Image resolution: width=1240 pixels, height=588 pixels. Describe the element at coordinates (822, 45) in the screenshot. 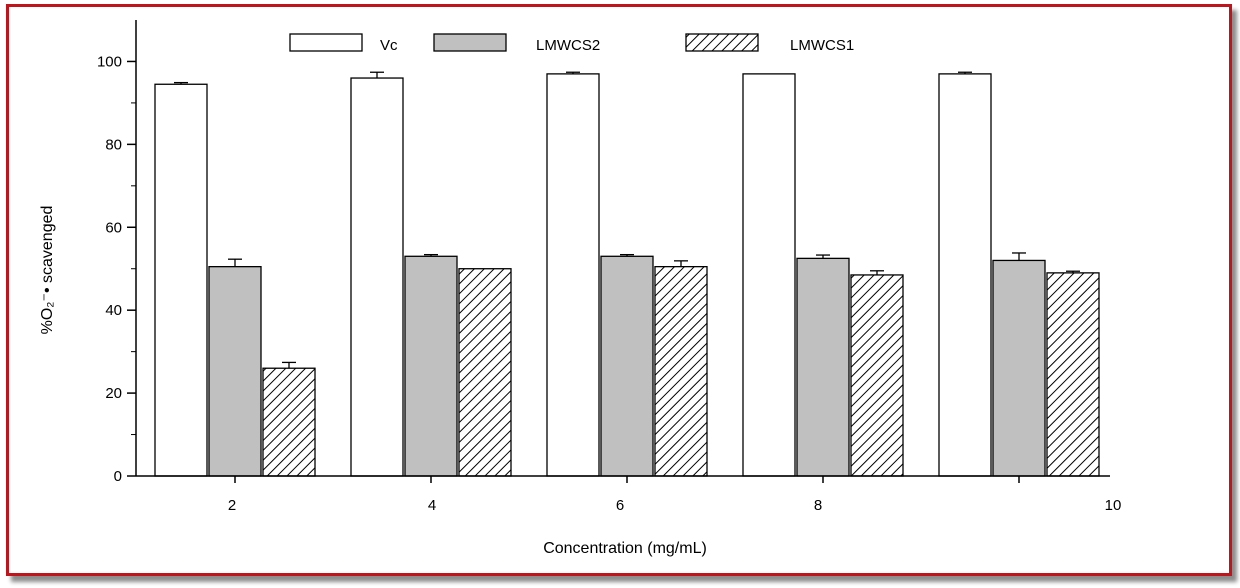

I see `legend-label-lmwcs1: LMWCS1` at that location.